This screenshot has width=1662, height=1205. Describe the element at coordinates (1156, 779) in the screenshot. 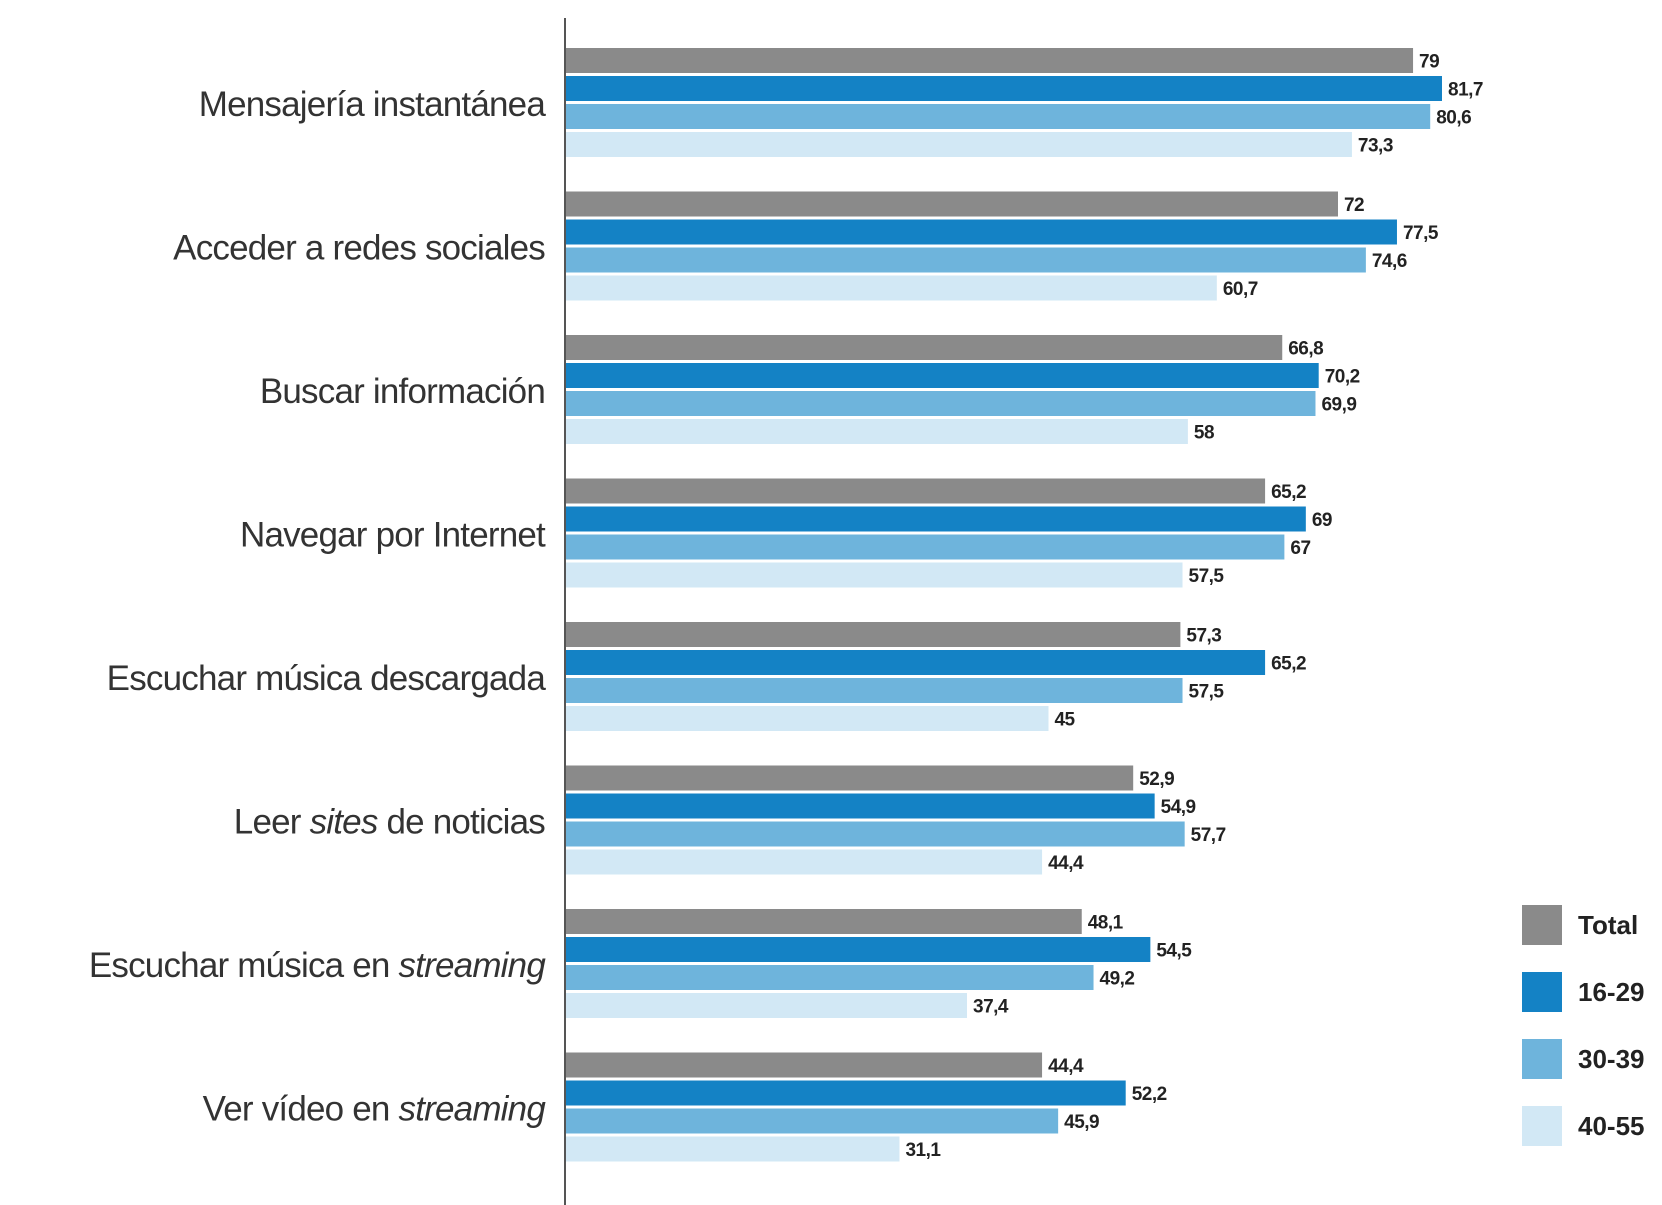

I see `value-label: 52,9` at that location.